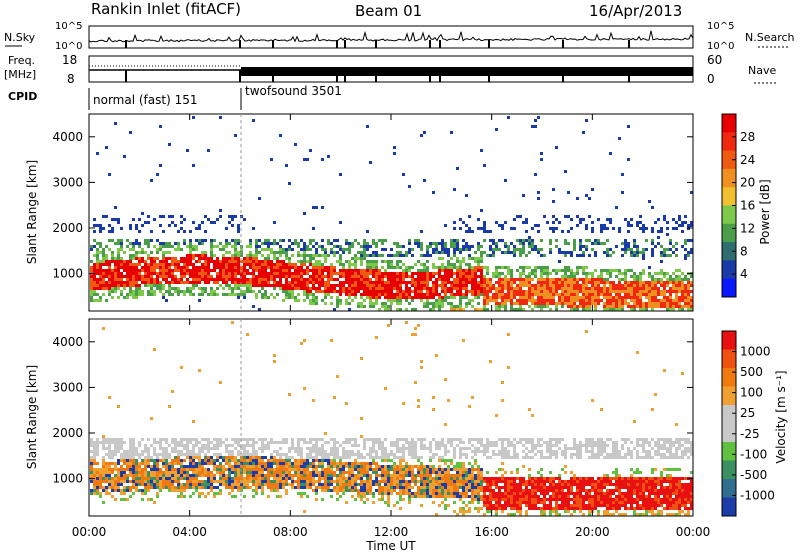 The width and height of the screenshot is (800, 558). What do you see at coordinates (20, 74) in the screenshot?
I see `freq-label-2: [MHz]` at bounding box center [20, 74].